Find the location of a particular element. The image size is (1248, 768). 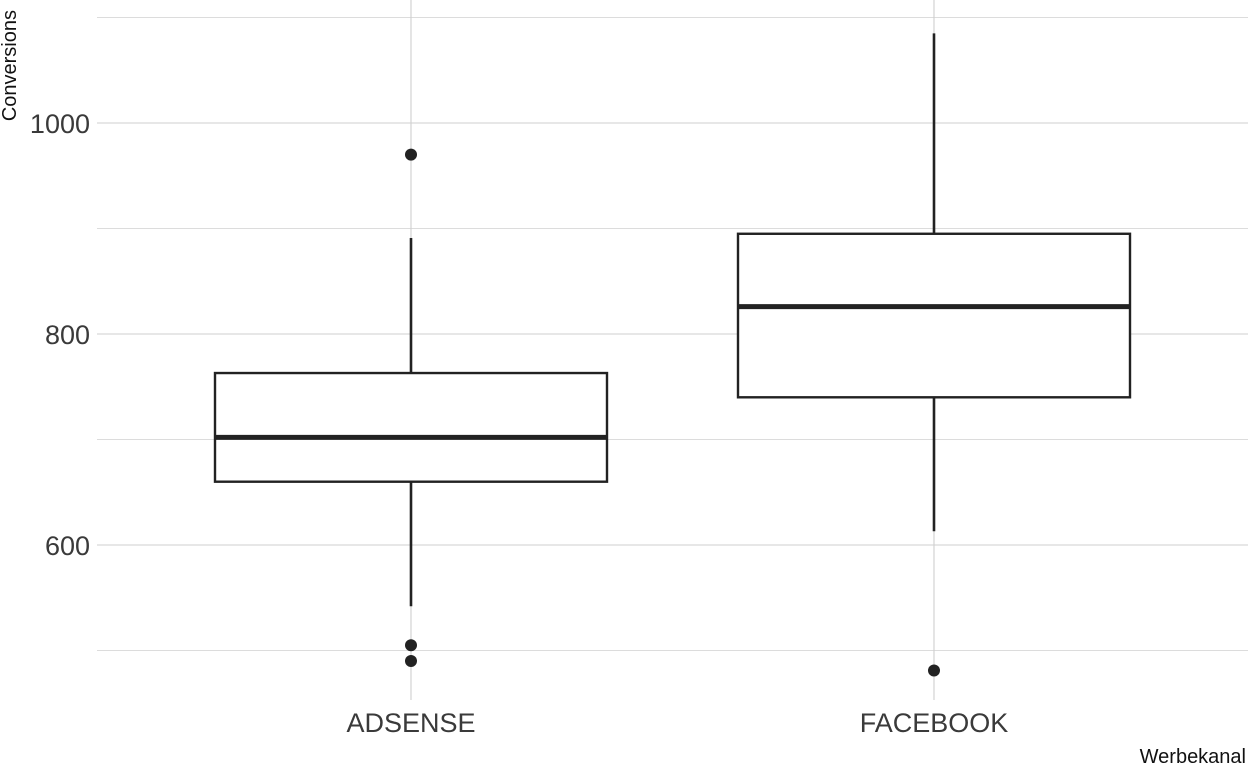

y-tick-label: 800 is located at coordinates (67, 335).